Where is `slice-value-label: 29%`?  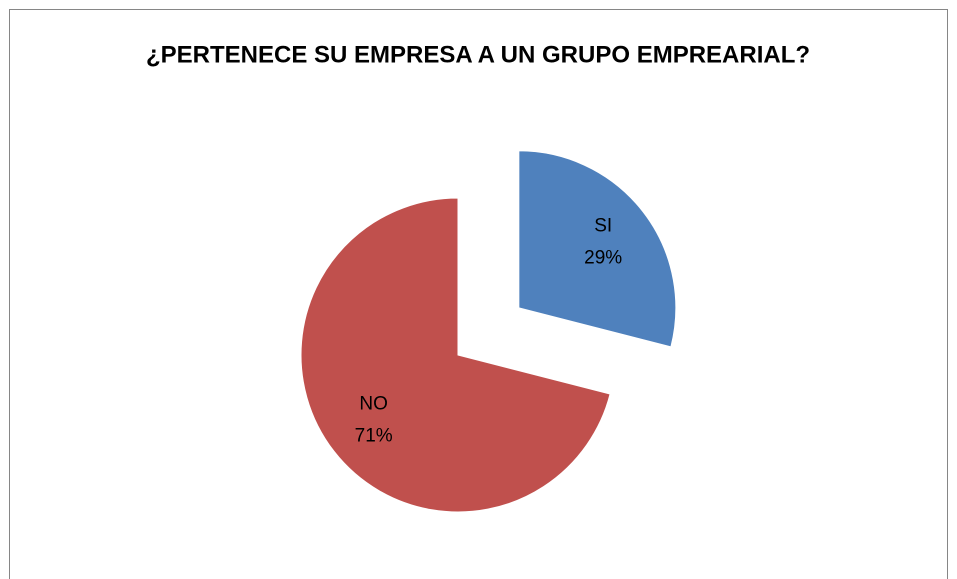
slice-value-label: 29% is located at coordinates (603, 257).